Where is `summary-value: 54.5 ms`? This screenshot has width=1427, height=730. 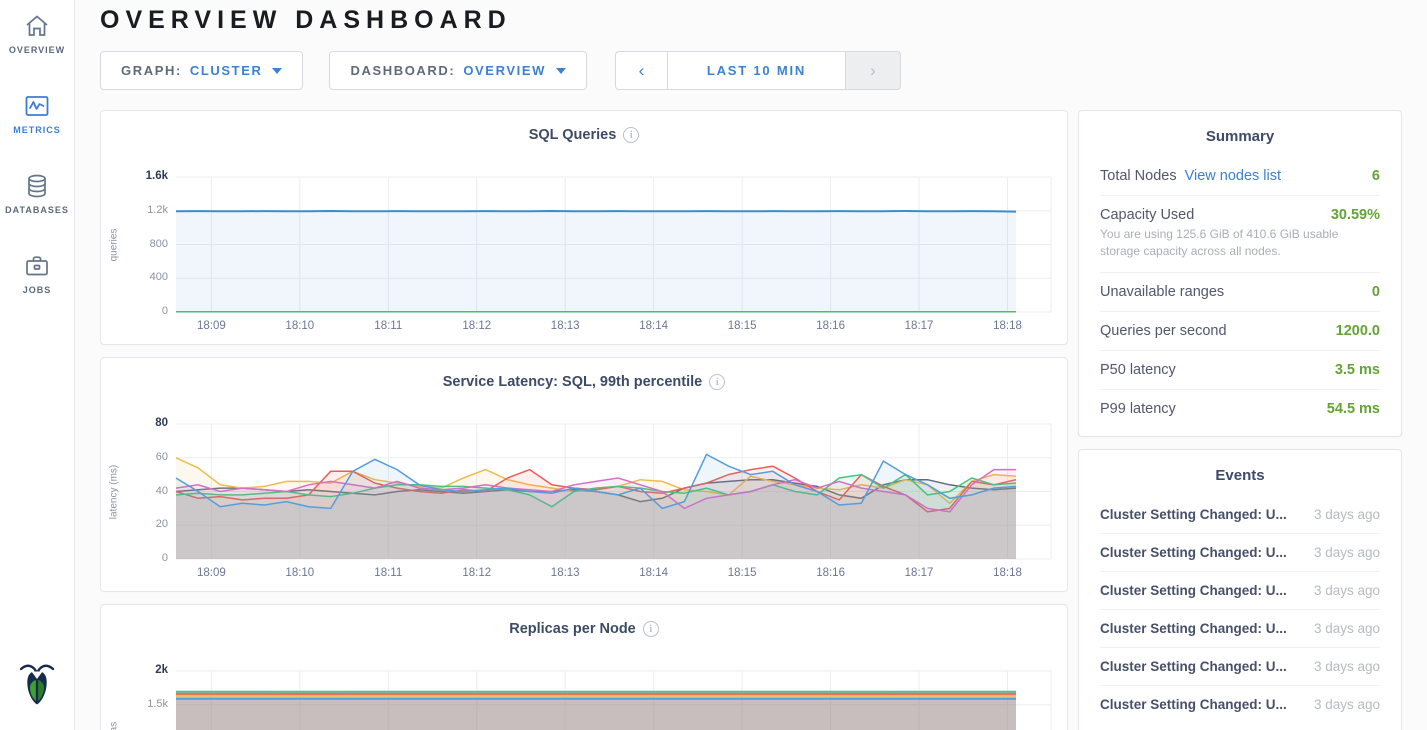 summary-value: 54.5 ms is located at coordinates (1353, 408).